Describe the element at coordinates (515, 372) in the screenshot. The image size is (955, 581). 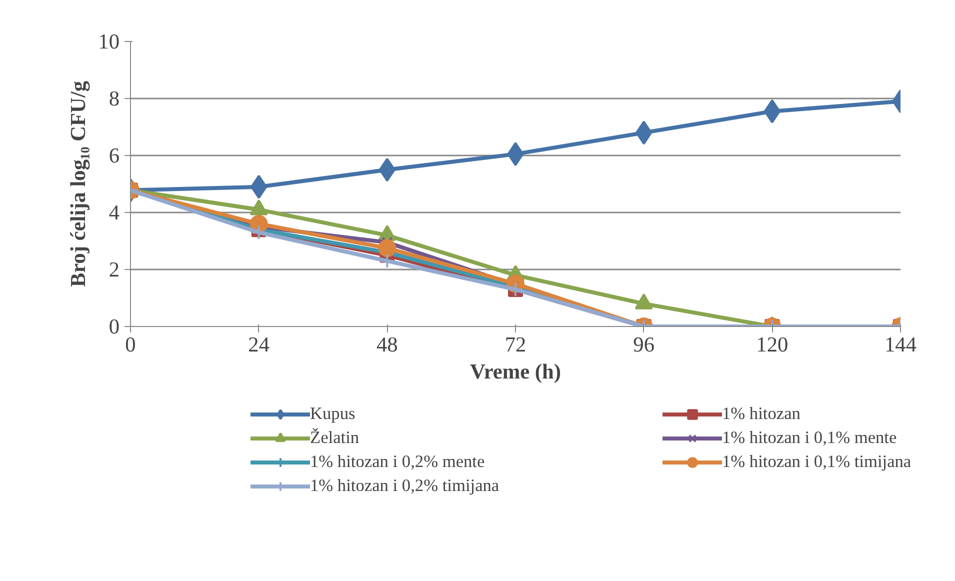
I see `x-axis-title: Vreme (h)` at that location.